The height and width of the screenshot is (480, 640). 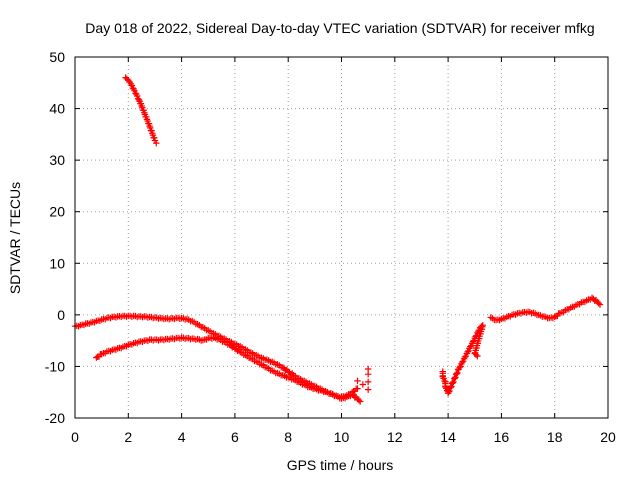 I want to click on x-tick-label: 2, so click(x=128, y=437).